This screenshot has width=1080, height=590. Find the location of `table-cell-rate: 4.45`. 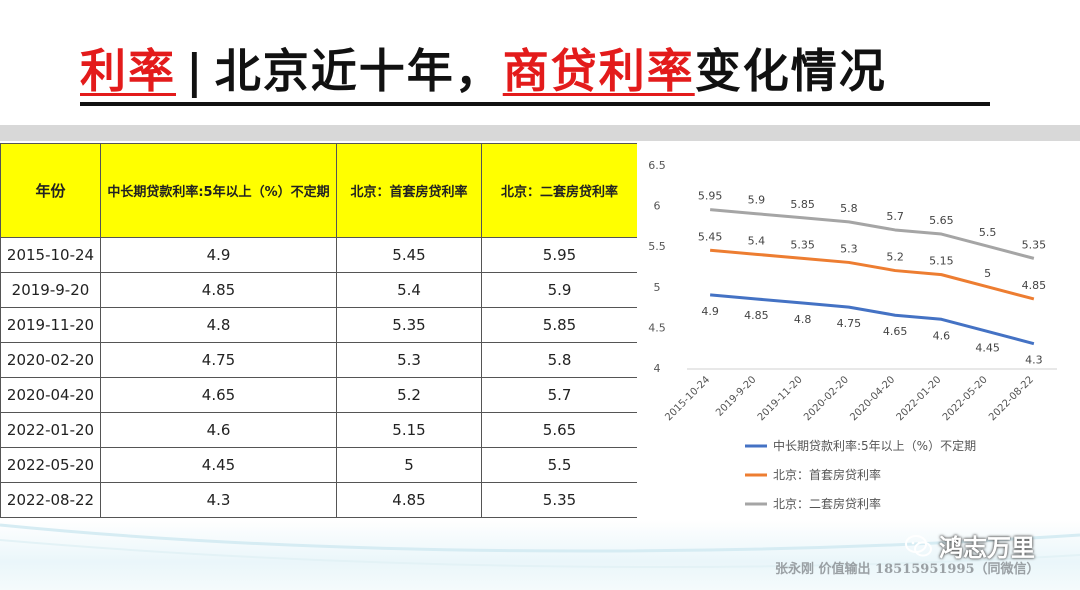

table-cell-rate: 4.45 is located at coordinates (218, 465).